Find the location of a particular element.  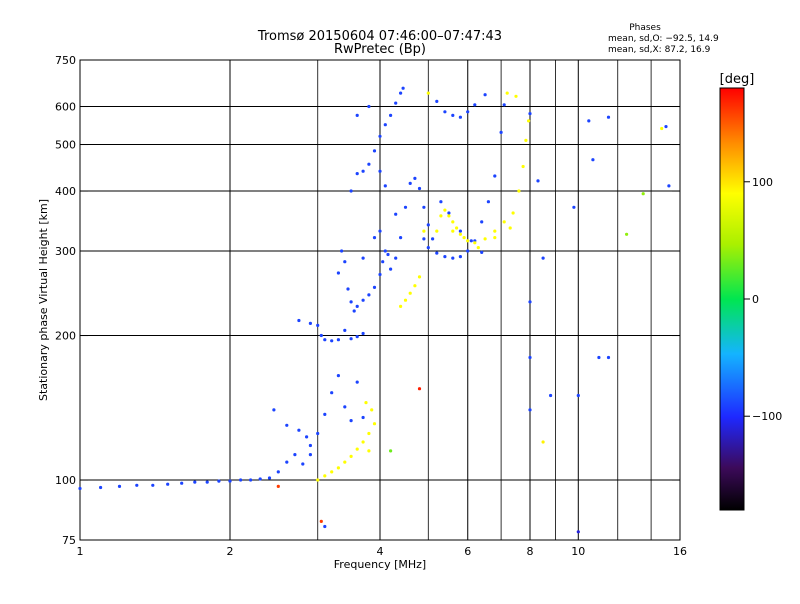

y-axis-label: Stationary phase Virtual Height [km] is located at coordinates (43, 300).